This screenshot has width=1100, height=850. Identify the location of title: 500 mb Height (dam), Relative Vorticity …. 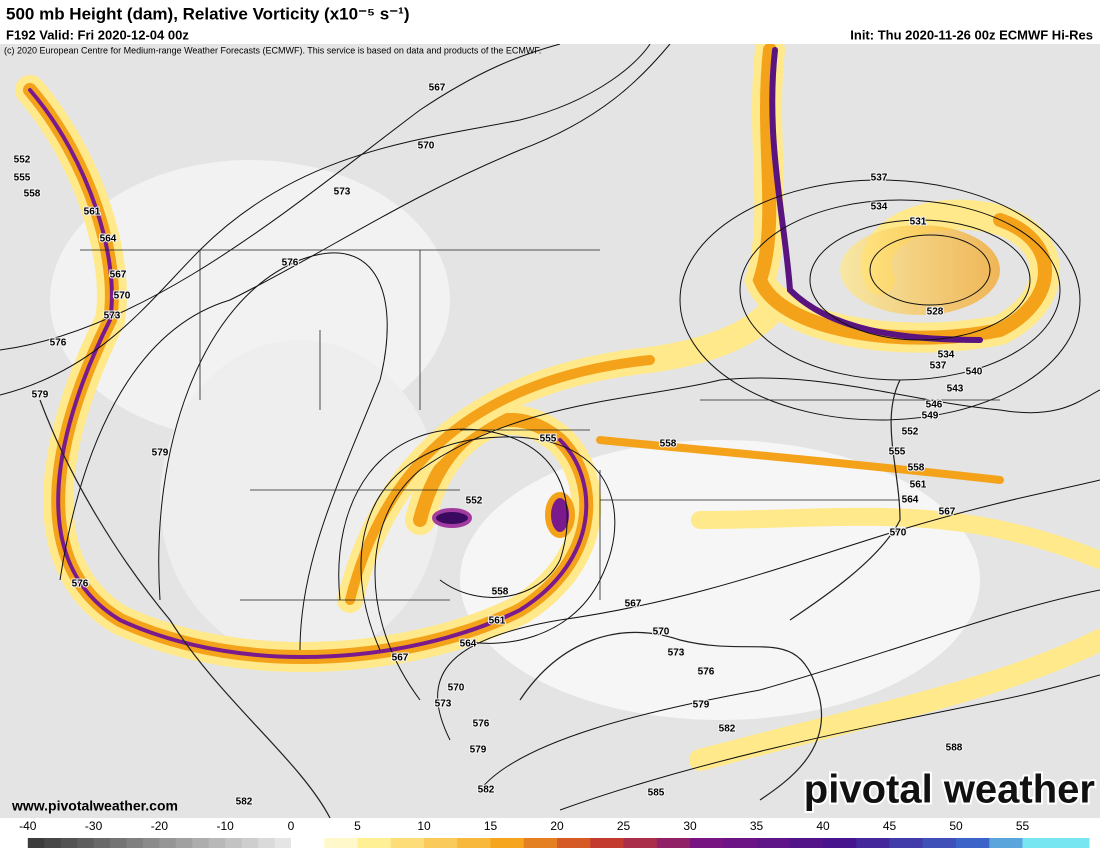
(208, 13).